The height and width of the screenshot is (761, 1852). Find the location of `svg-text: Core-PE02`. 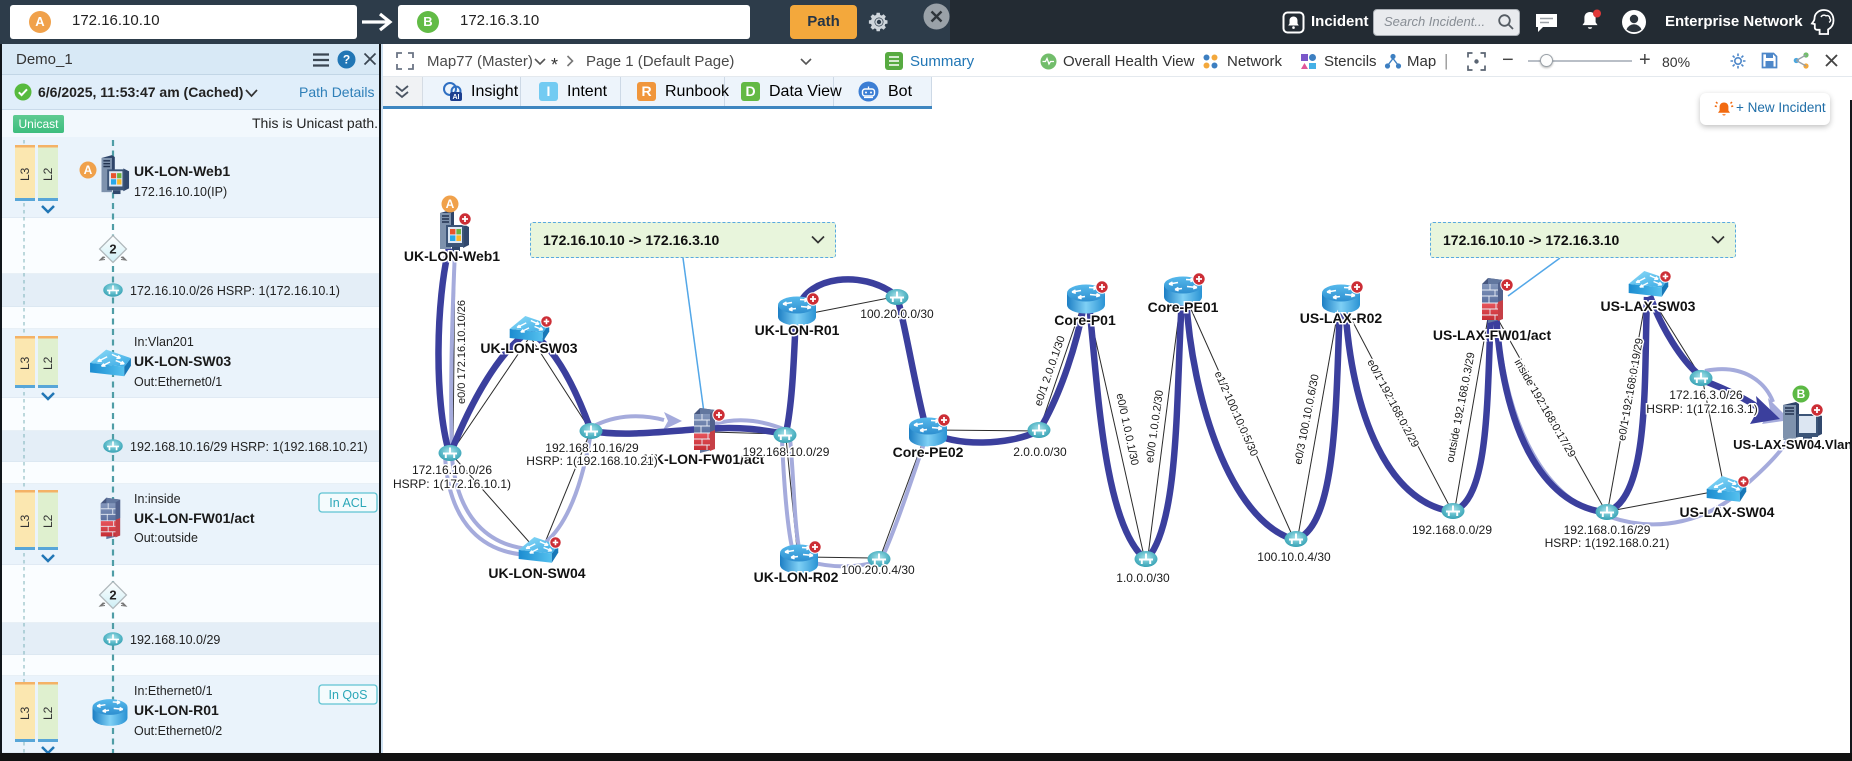

svg-text: Core-PE02 is located at coordinates (928, 452).